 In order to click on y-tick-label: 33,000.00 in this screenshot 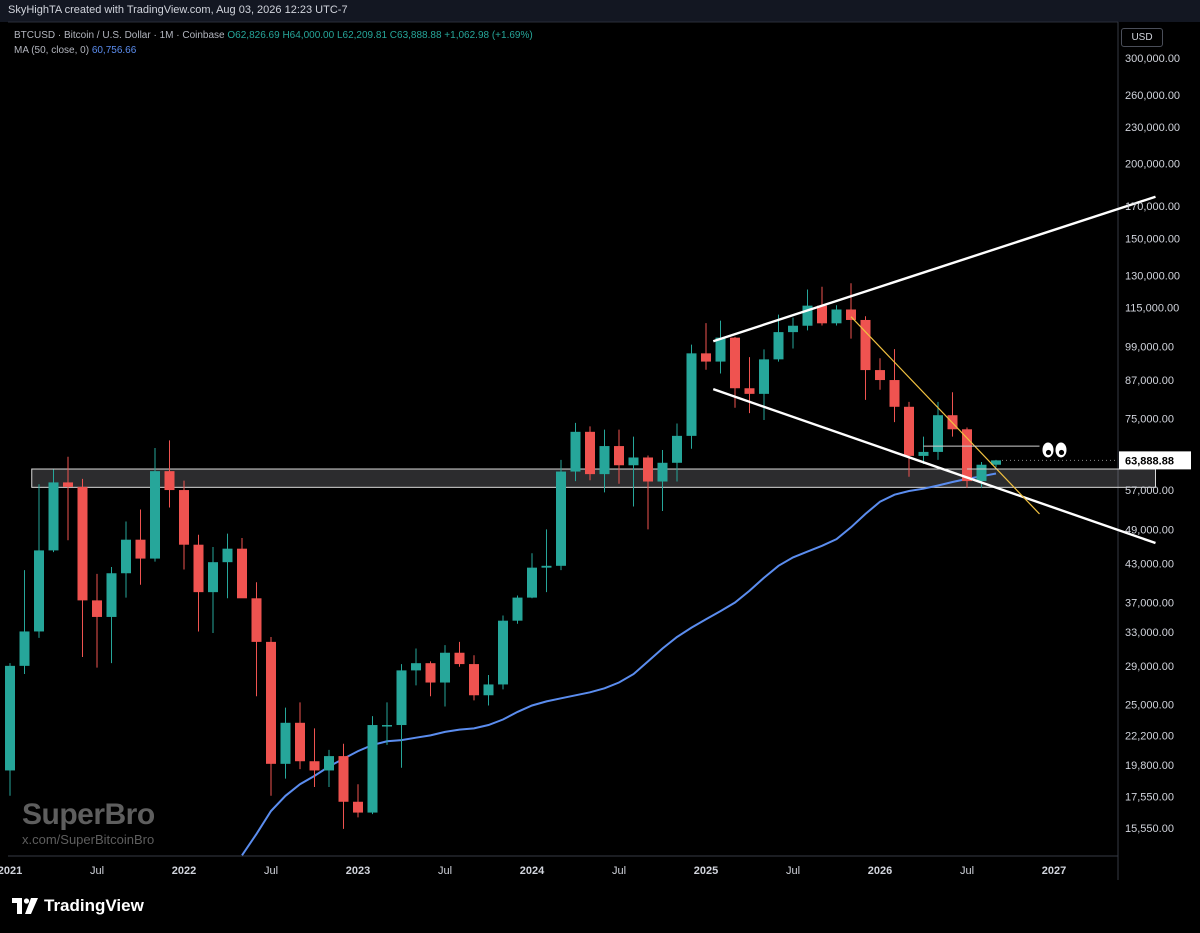, I will do `click(1149, 633)`.